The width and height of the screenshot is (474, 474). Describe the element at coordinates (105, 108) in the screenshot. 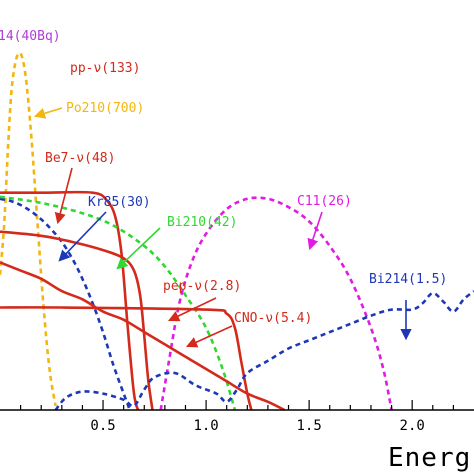

I see `label-po210-700: Po210(700)` at that location.